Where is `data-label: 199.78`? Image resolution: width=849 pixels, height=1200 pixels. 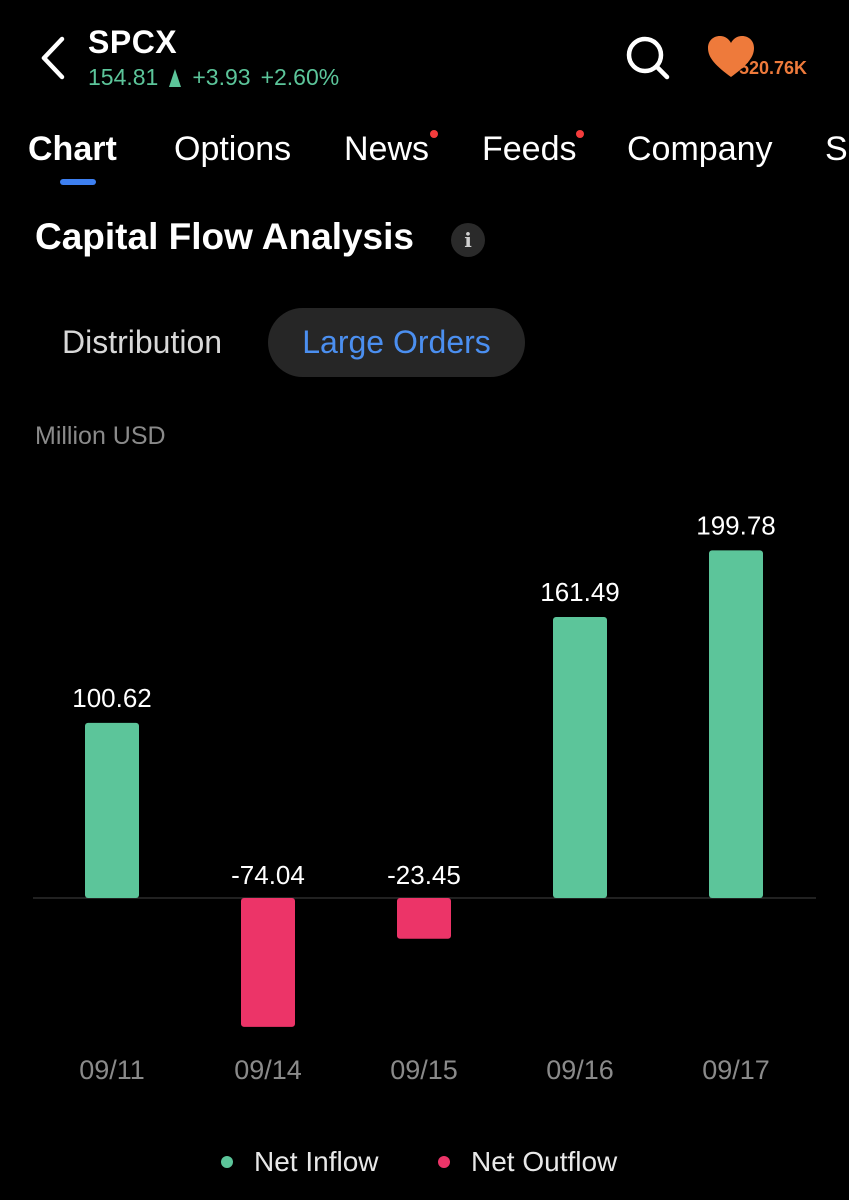 data-label: 199.78 is located at coordinates (736, 525).